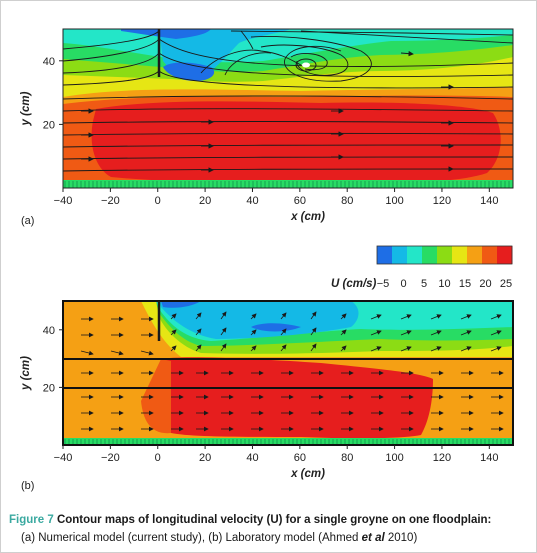  Describe the element at coordinates (288, 441) in the screenshot. I see `panel-b-bed-strip` at that location.